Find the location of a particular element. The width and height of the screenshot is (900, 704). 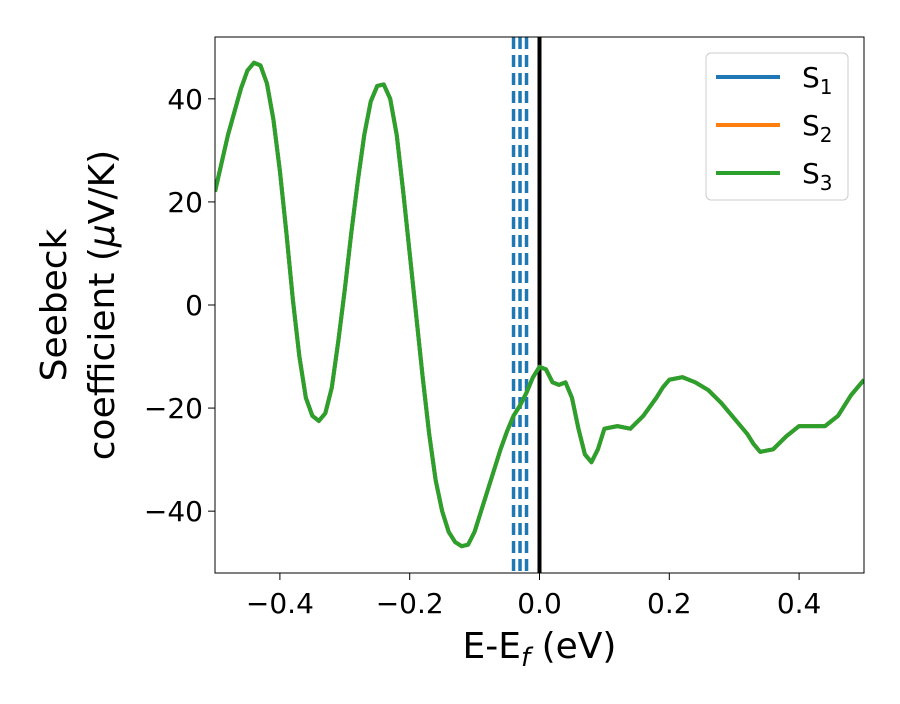

x-axis-ticks: −0.4 −0.2 0.0 0.2 0.4 is located at coordinates (533, 596).